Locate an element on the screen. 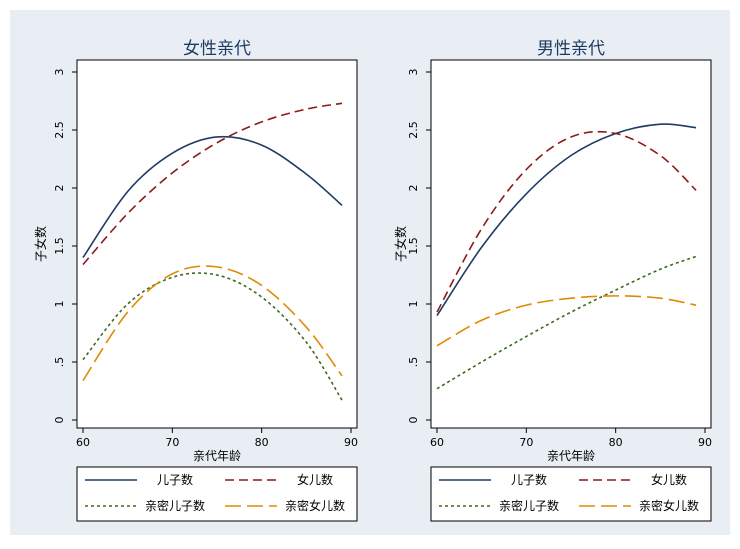  chart-title: 女性亲代 is located at coordinates (217, 49).